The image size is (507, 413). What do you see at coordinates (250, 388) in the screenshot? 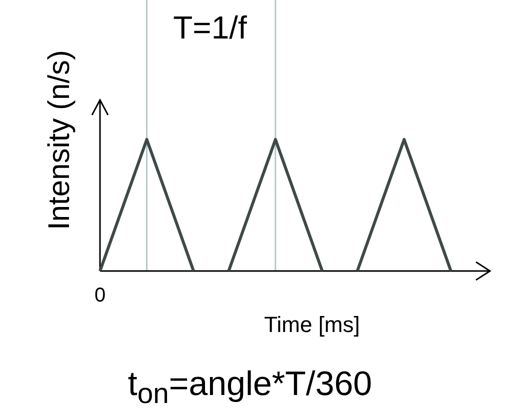
I see `text: t$_{on}$=angle*T/360` at bounding box center [250, 388].